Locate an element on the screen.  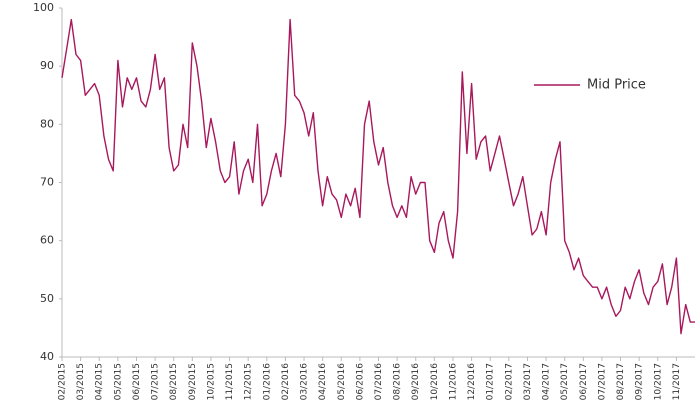
x-tick-label: 03/2015 is located at coordinates (81, 381).